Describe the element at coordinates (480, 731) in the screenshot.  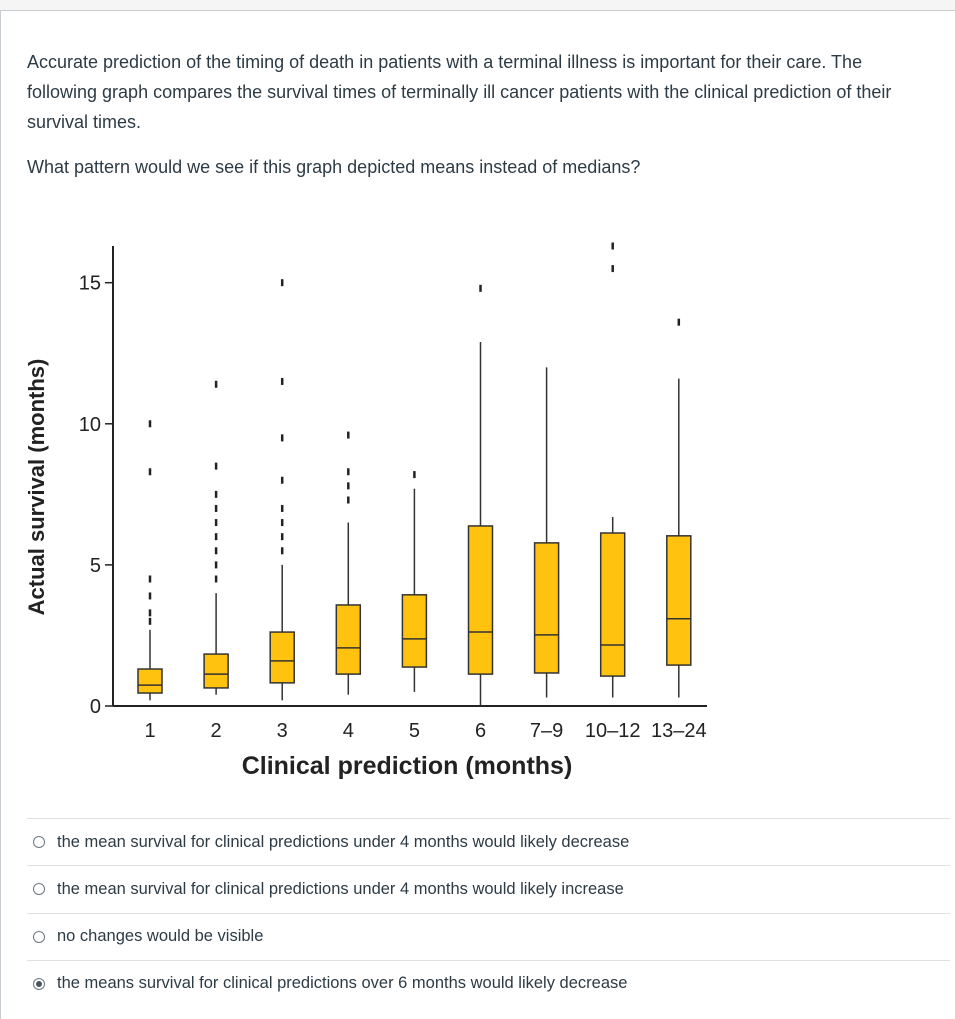
I see `x-tick-label: 6` at that location.